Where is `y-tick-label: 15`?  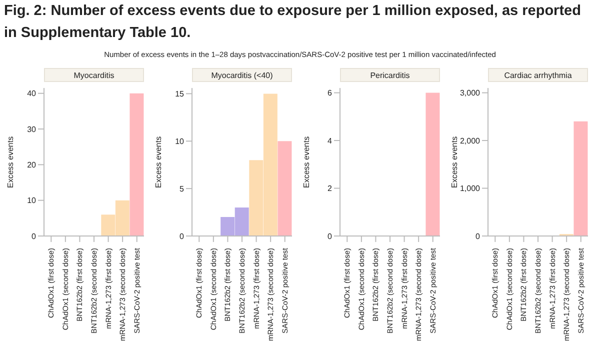
y-tick-label: 15 is located at coordinates (180, 94).